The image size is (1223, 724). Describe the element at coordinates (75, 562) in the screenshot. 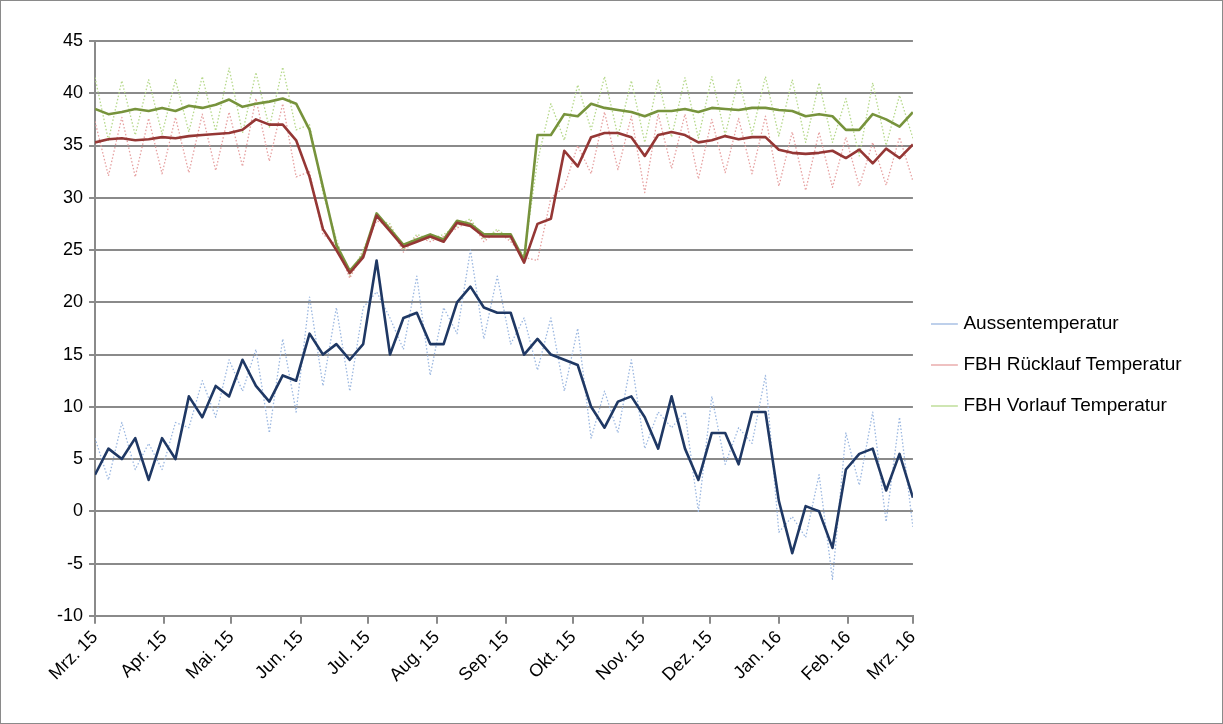

I see `y-tick-label: -5` at that location.